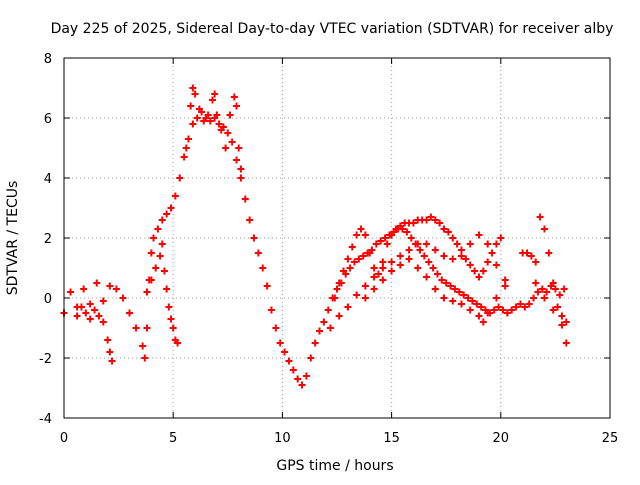 This screenshot has width=640, height=485. What do you see at coordinates (282, 438) in the screenshot?
I see `x-tick-label: 10` at bounding box center [282, 438].